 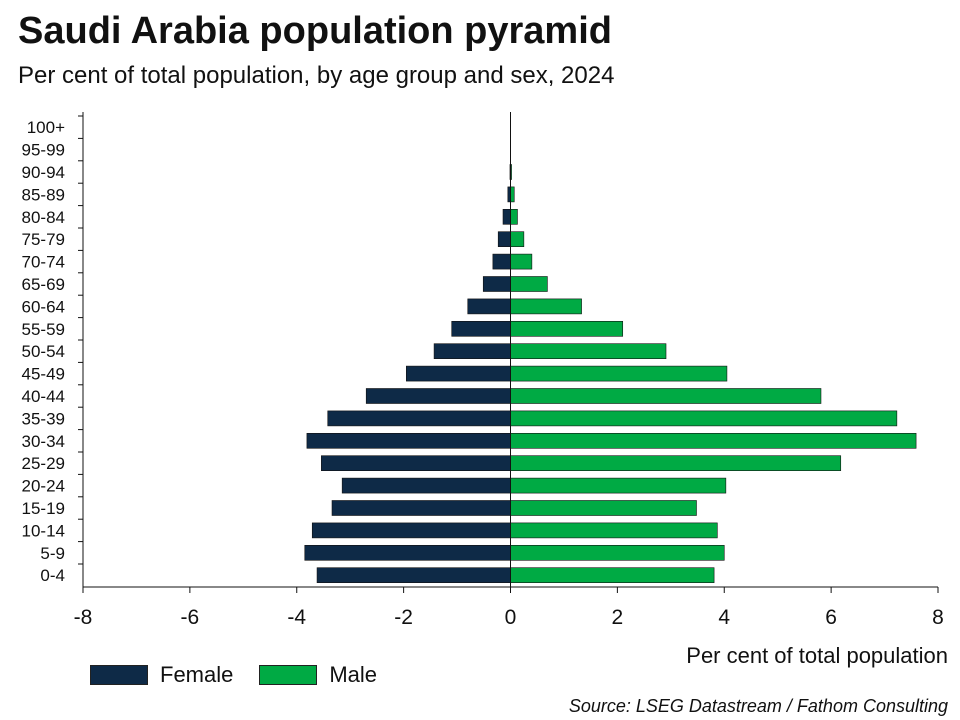 What do you see at coordinates (52, 553) in the screenshot?
I see `y-tick-label-5-9: 5-9` at bounding box center [52, 553].